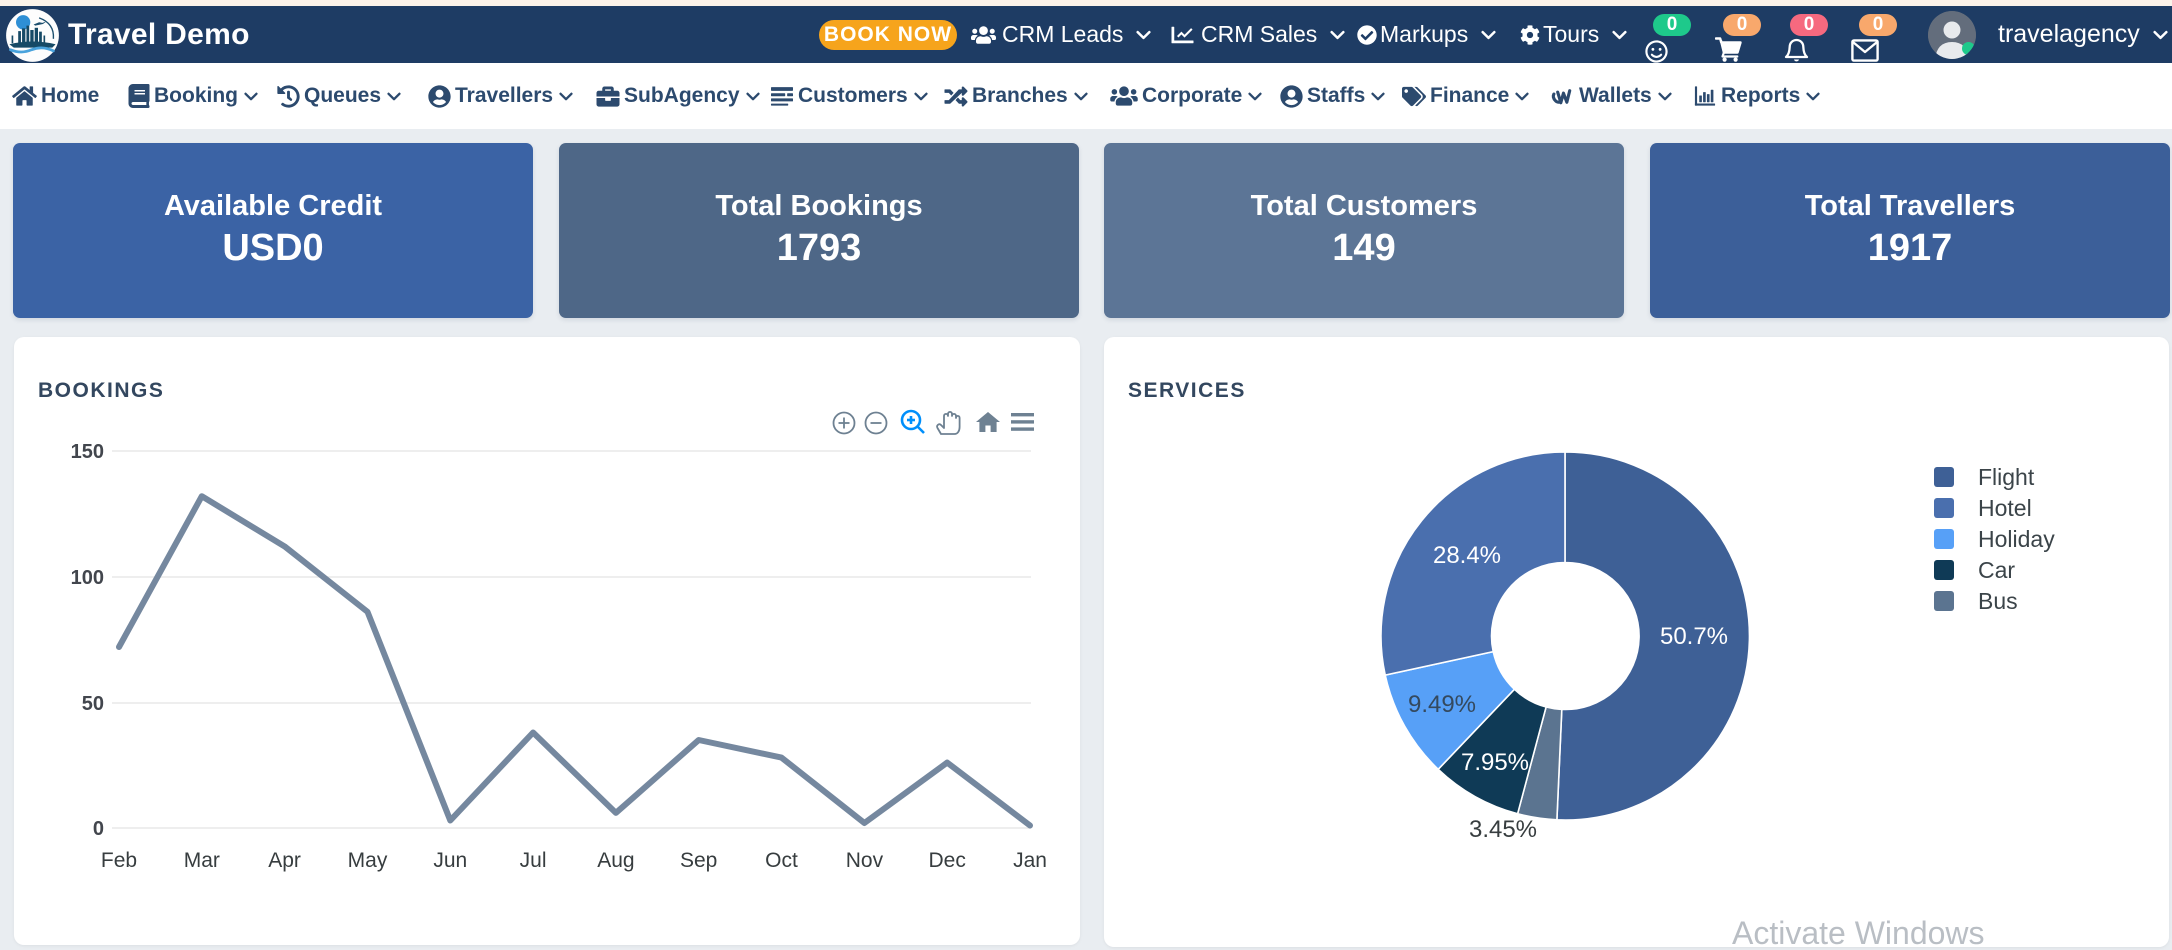  I want to click on svg-text: 9.49%, so click(1442, 704).